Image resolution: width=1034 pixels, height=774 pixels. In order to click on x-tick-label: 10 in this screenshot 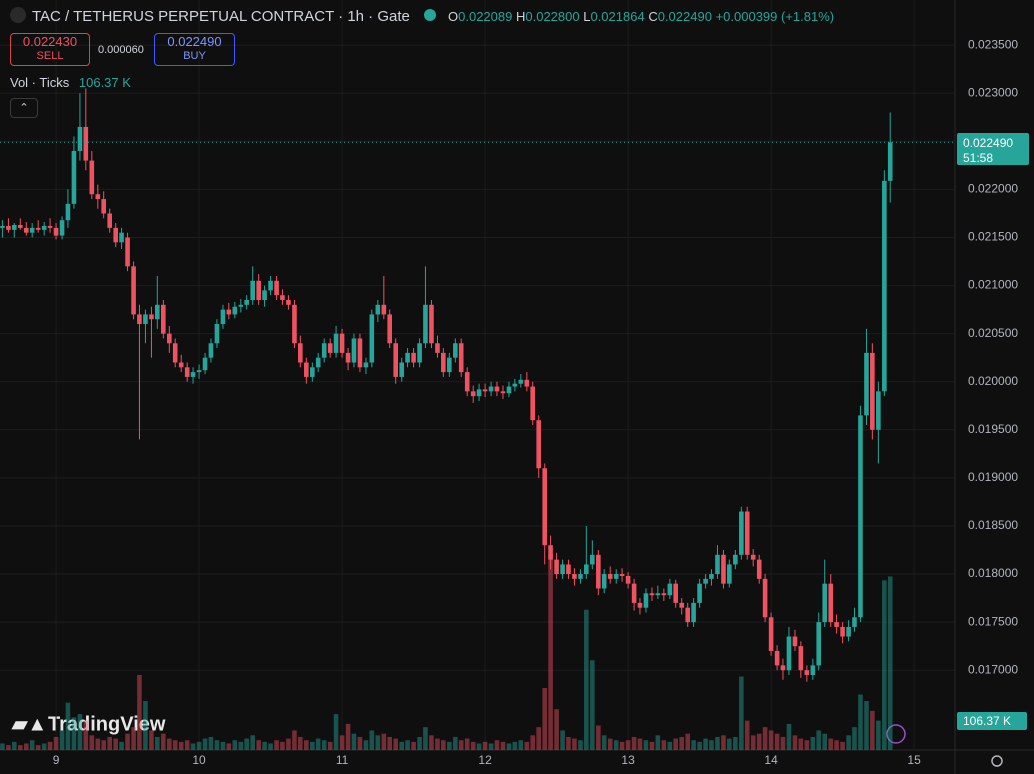, I will do `click(199, 760)`.